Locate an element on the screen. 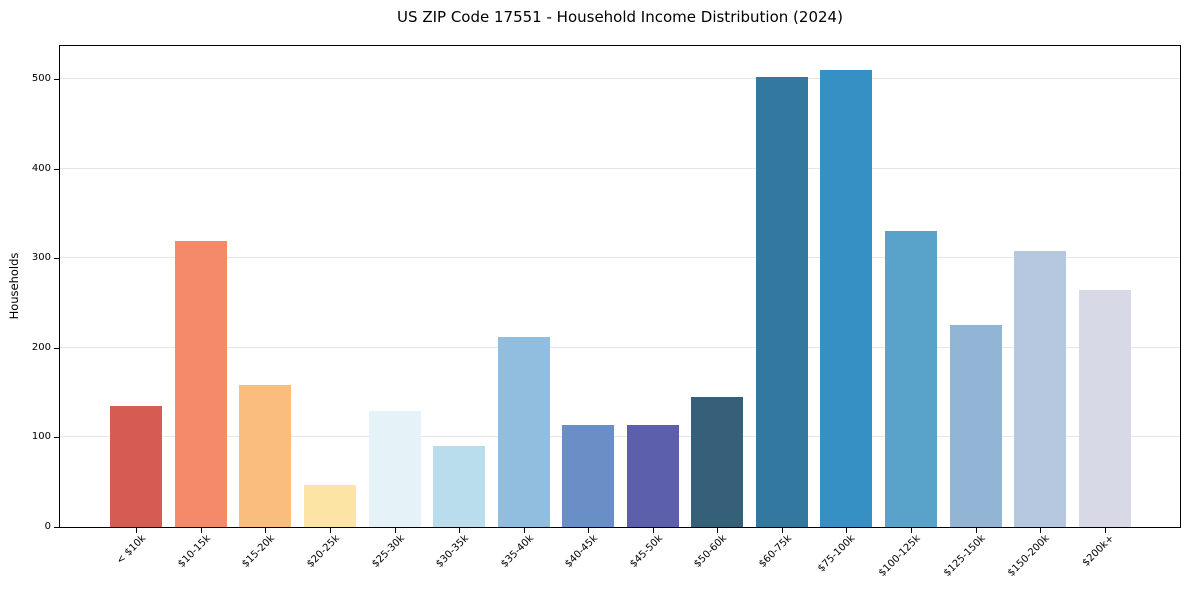 This screenshot has height=590, width=1189. x-tick-label-< $10k: < $10k is located at coordinates (131, 550).